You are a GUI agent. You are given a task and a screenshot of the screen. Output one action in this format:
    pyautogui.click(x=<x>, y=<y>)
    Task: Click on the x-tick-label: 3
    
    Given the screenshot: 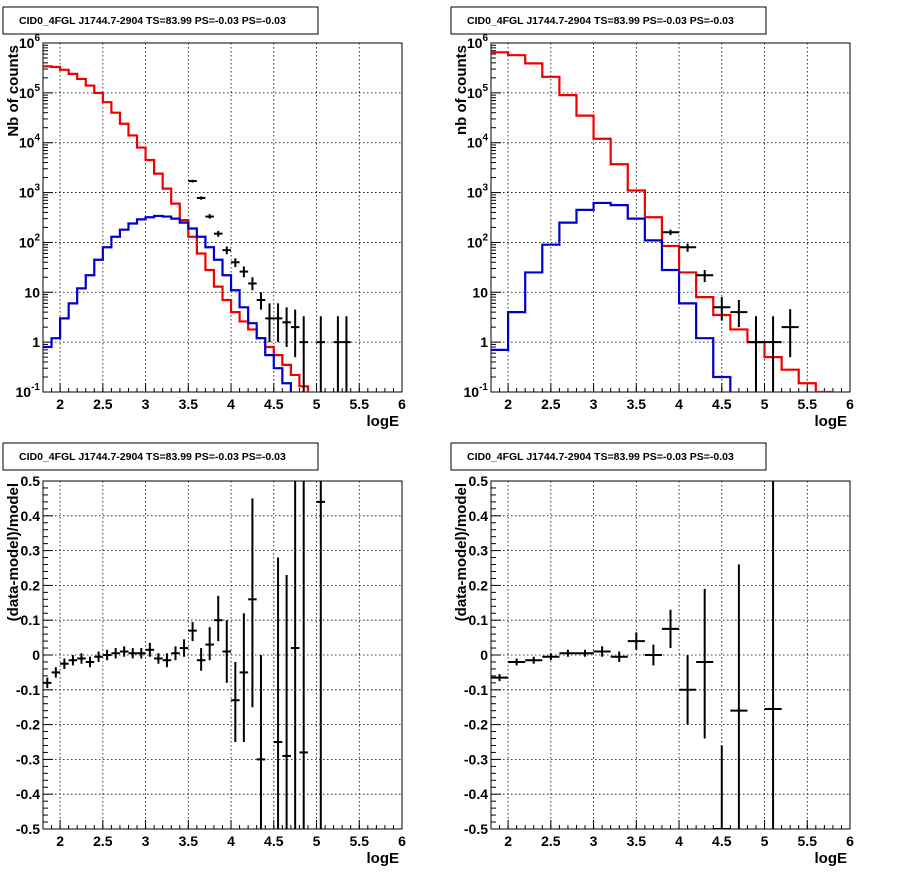 What is the action you would take?
    pyautogui.click(x=594, y=841)
    